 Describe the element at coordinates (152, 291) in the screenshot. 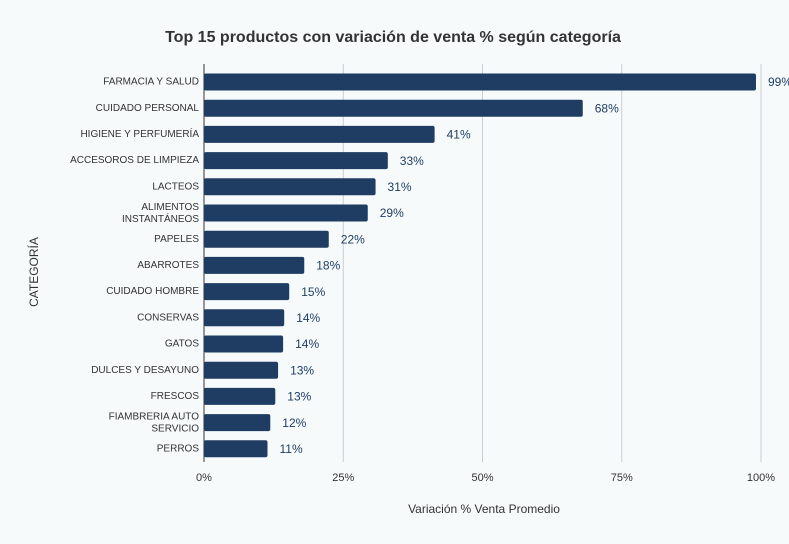

I see `y-tick-label: CUIDADO HOMBRE` at that location.